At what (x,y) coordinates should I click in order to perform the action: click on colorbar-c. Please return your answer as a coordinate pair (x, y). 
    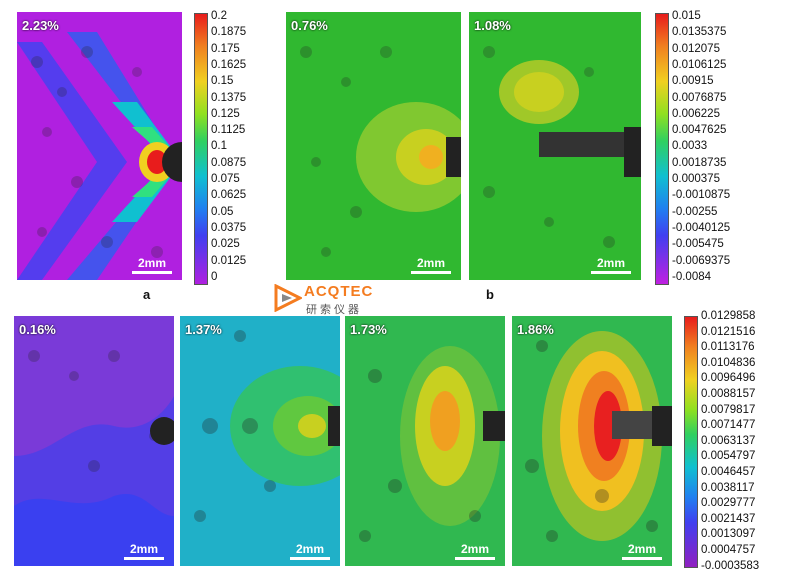
    Looking at the image, I should click on (691, 442).